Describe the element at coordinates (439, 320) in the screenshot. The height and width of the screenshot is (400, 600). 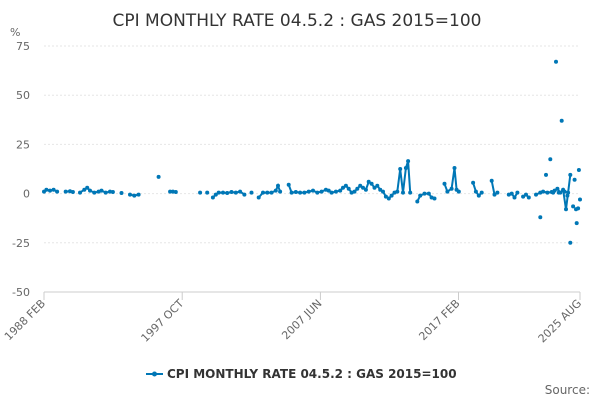
I see `x-tick-label: 2017 FEB` at that location.